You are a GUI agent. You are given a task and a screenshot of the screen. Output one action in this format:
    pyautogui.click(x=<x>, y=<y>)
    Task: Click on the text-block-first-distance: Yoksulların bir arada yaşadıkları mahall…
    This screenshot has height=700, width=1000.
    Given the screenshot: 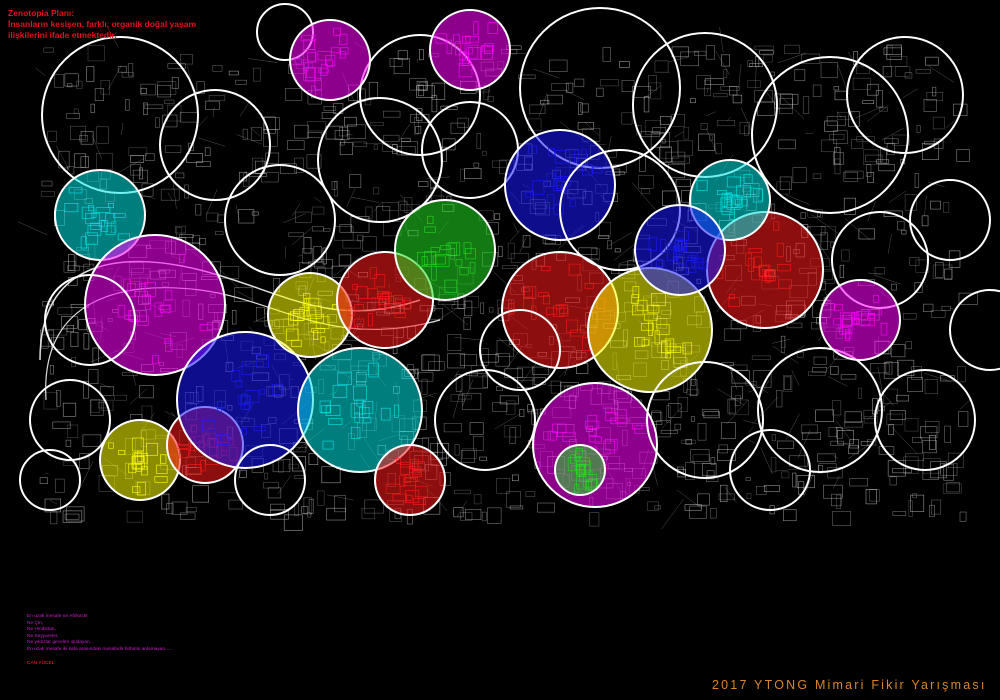 What is the action you would take?
    pyautogui.click(x=171, y=560)
    